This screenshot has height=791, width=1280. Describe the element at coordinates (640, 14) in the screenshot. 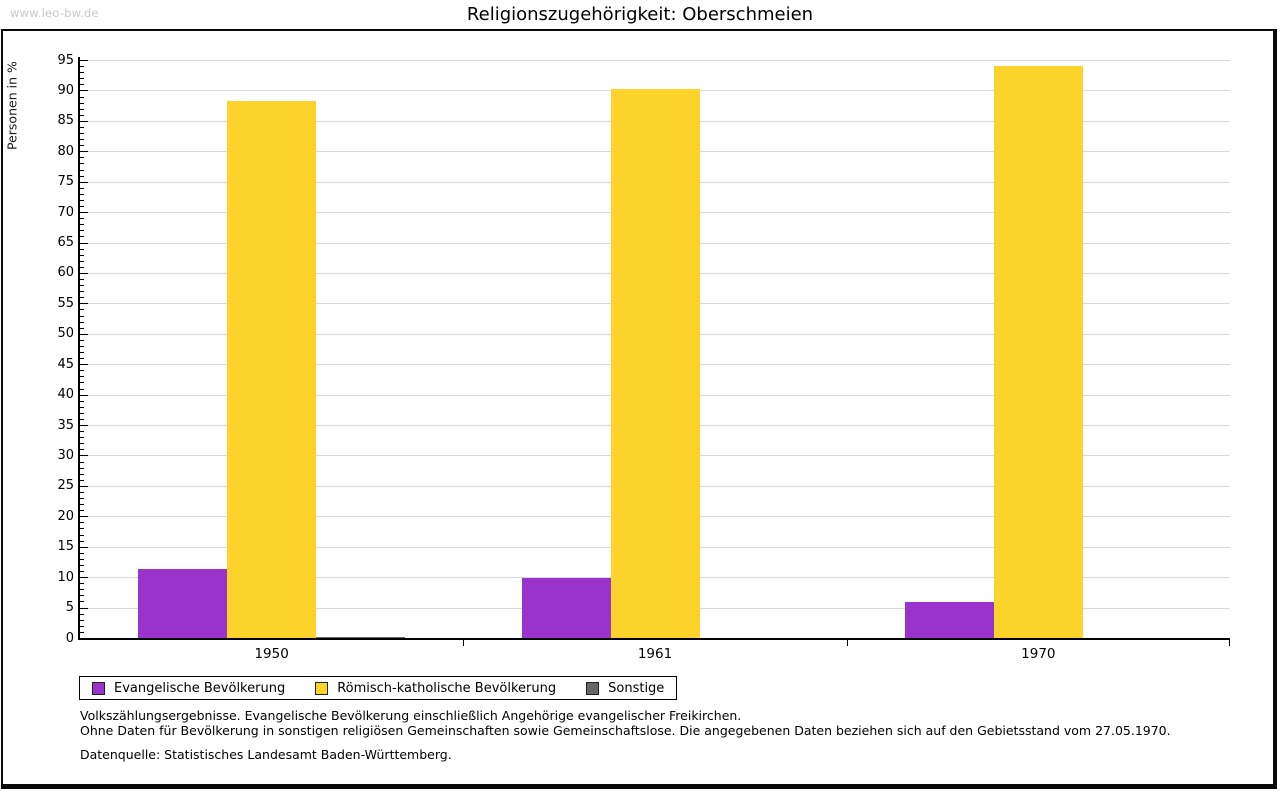

I see `chart-title: Religionszugehörigkeit: Oberschmeien` at that location.